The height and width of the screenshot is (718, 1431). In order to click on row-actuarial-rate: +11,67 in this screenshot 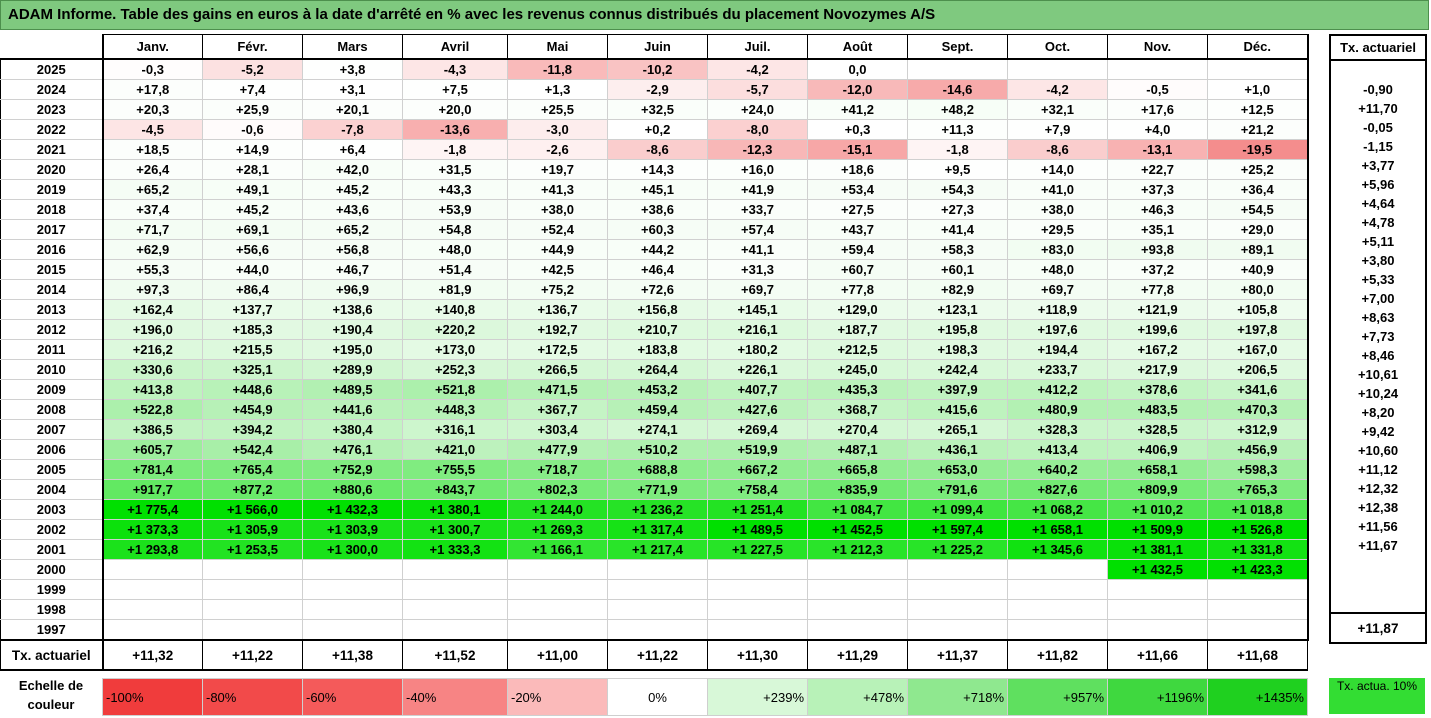, I will do `click(1378, 545)`.